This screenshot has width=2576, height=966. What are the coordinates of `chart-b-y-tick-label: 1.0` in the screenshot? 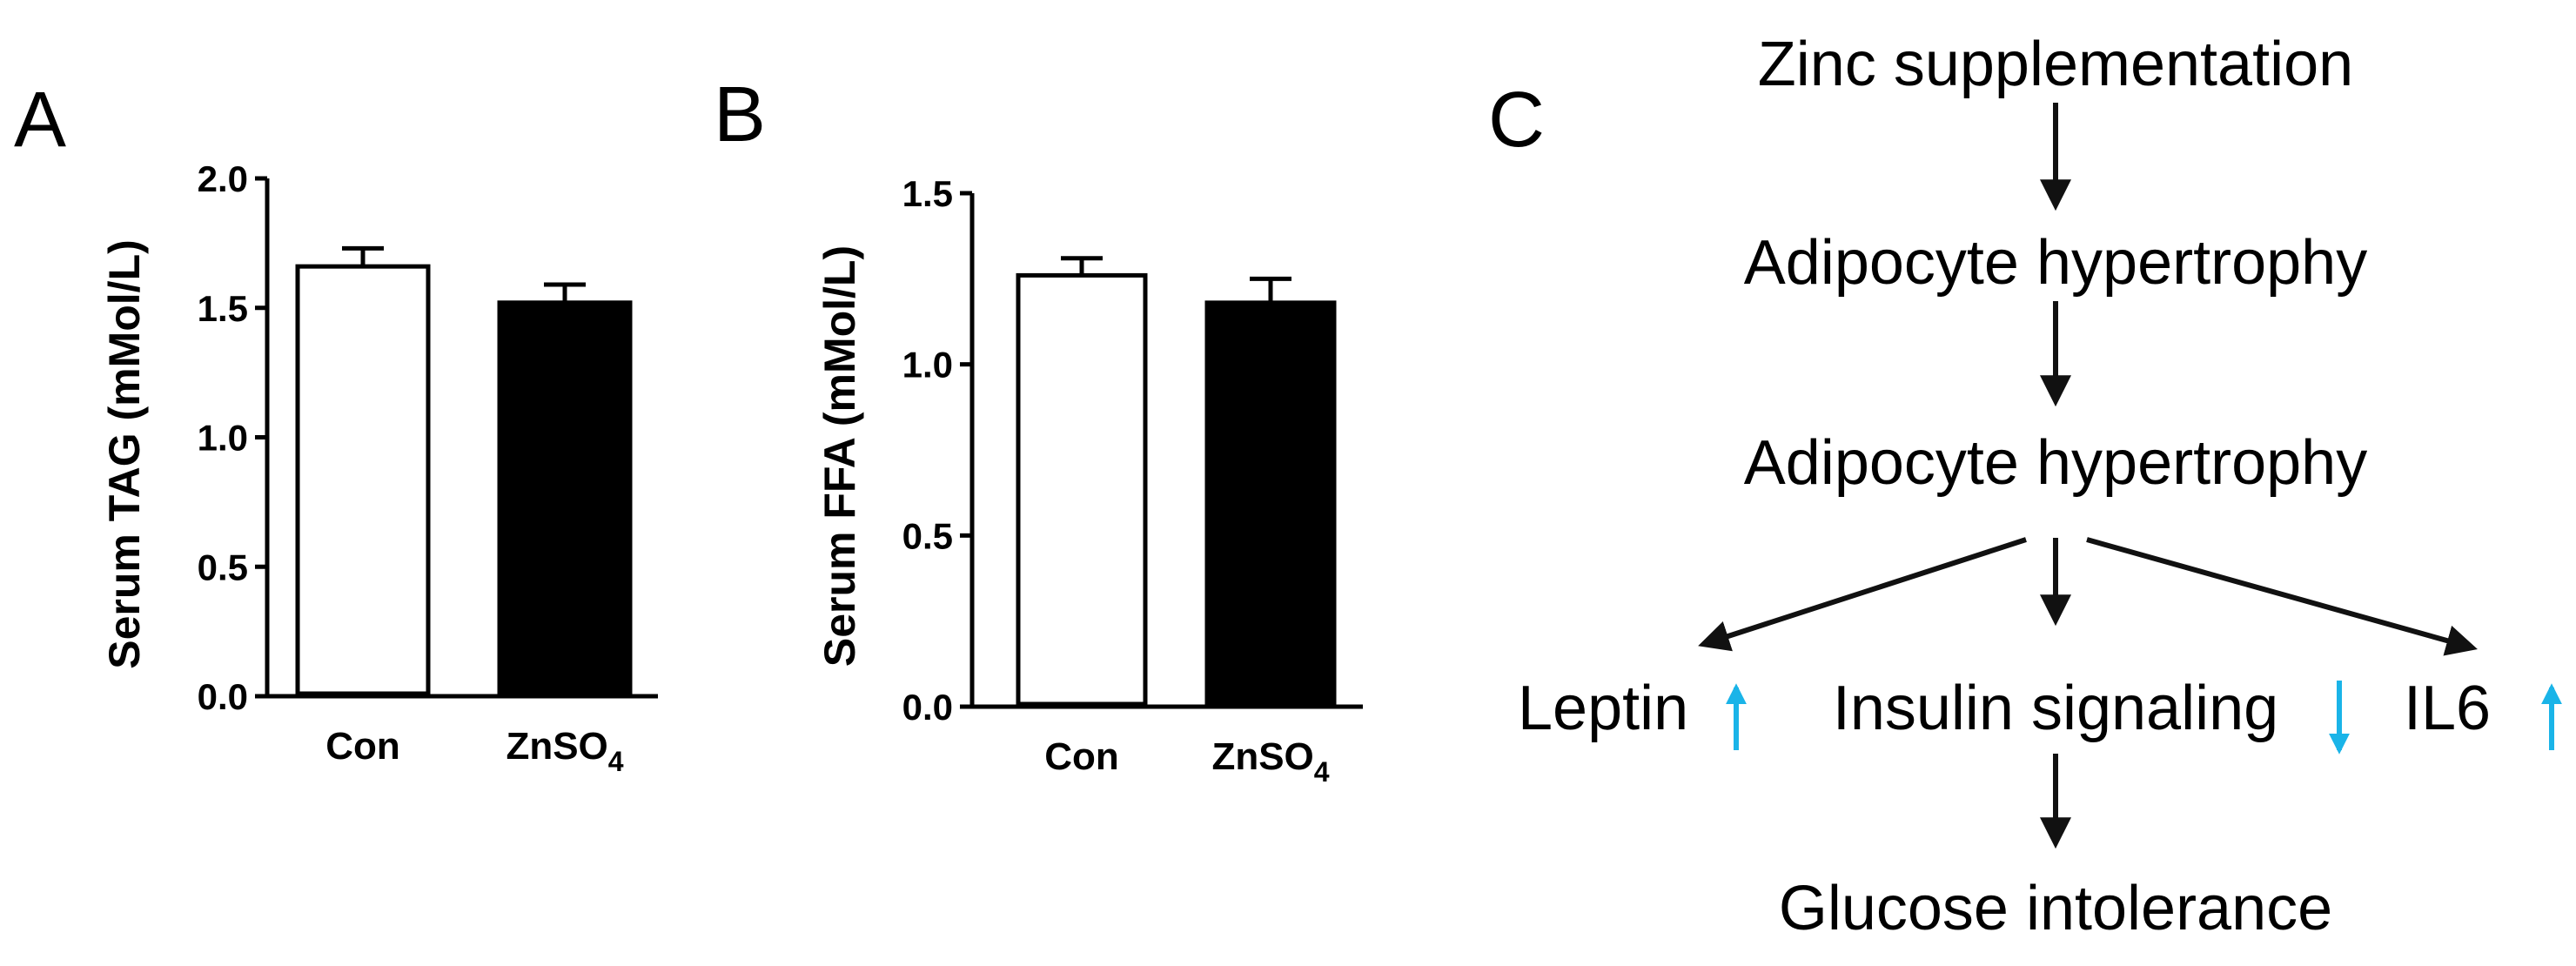 It's located at (928, 366).